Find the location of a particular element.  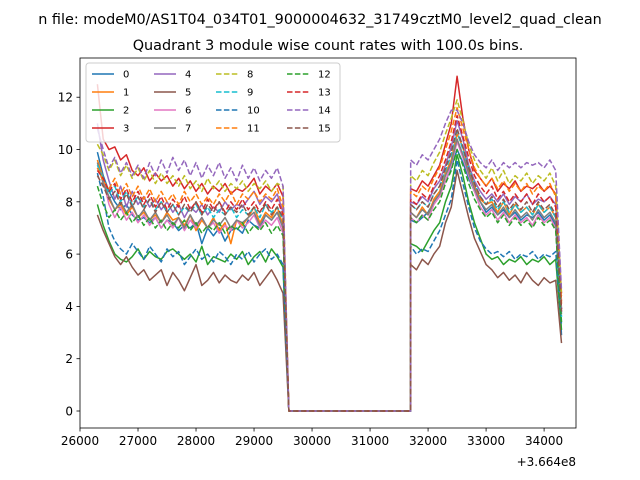

legend-label-6: 6 is located at coordinates (188, 111).